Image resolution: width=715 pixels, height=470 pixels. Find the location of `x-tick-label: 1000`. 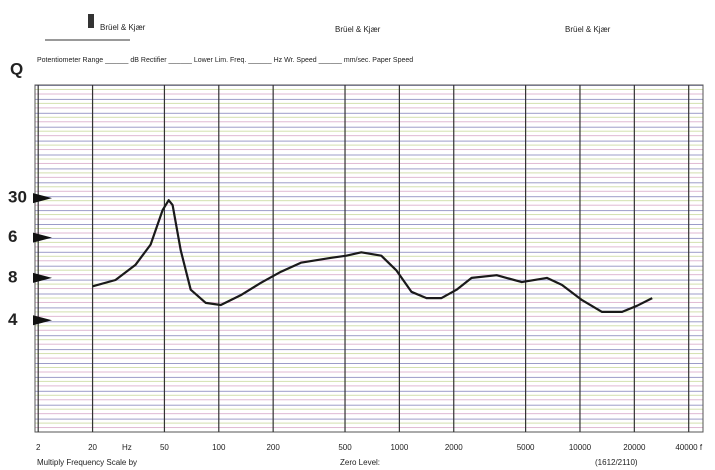

x-tick-label: 1000 is located at coordinates (399, 447).